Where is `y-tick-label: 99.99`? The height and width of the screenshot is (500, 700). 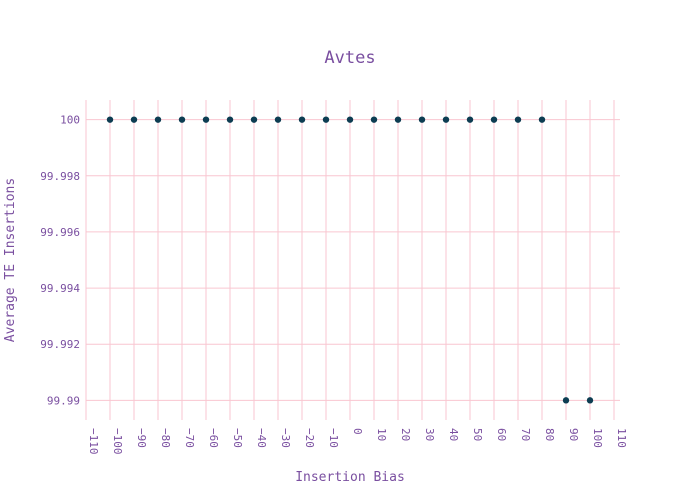 y-tick-label: 99.99 is located at coordinates (63, 400).